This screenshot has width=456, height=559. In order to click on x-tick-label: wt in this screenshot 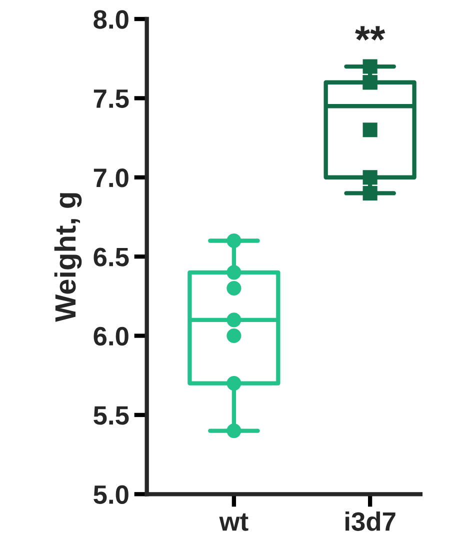, I will do `click(233, 522)`.